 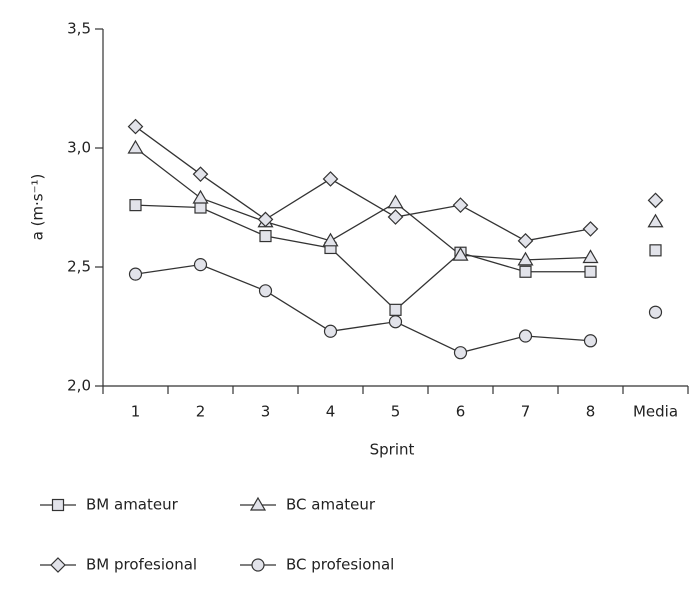 What do you see at coordinates (340, 565) in the screenshot?
I see `legend-label: BC profesional` at bounding box center [340, 565].